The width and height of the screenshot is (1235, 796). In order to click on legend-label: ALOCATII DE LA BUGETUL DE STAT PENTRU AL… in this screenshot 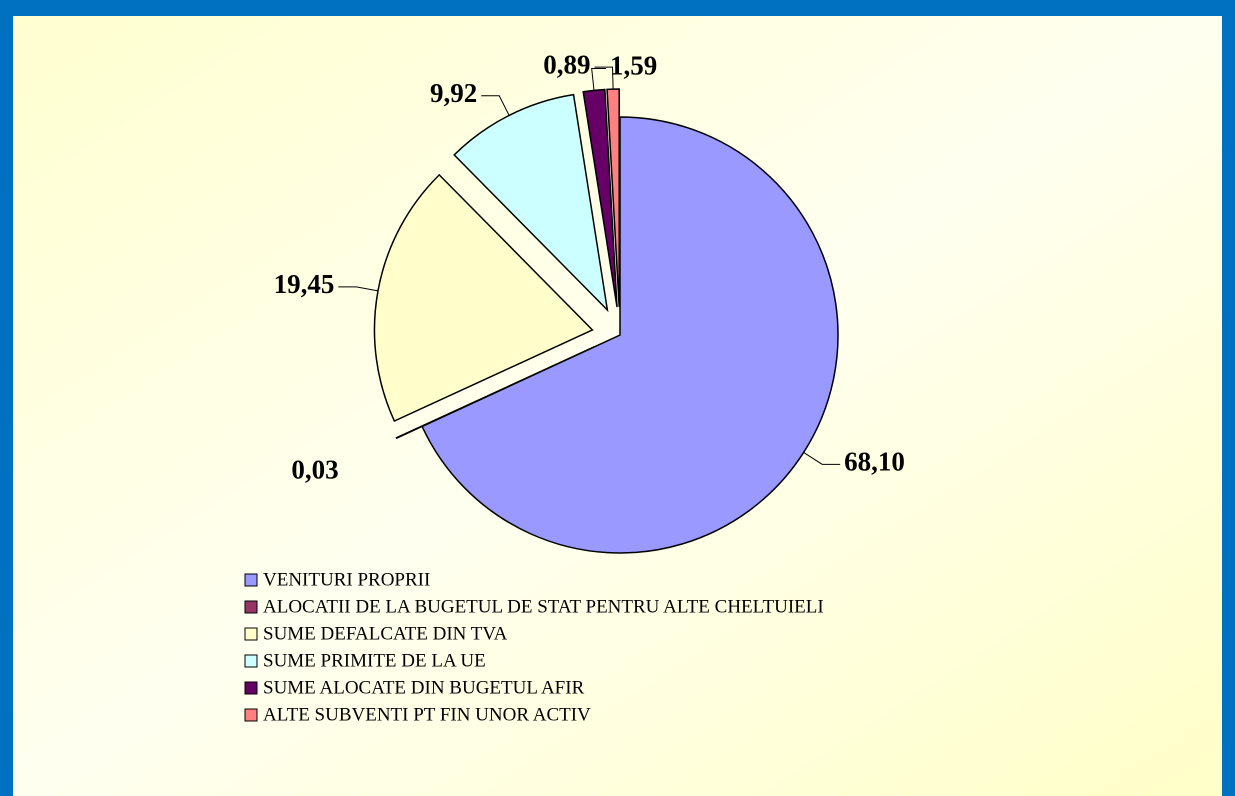, I will do `click(543, 606)`.